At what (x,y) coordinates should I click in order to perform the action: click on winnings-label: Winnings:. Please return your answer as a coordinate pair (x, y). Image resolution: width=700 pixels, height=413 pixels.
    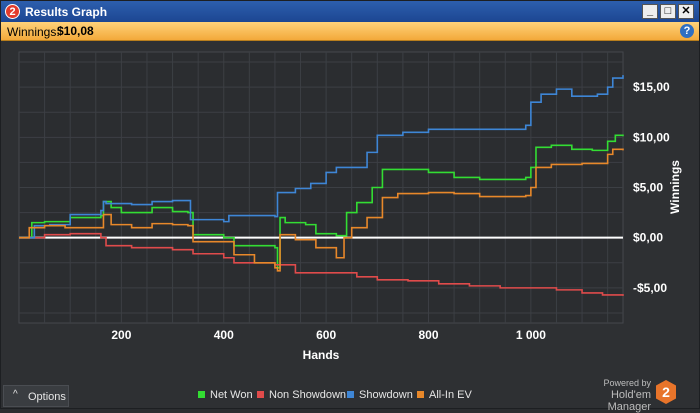
    Looking at the image, I should click on (33, 32).